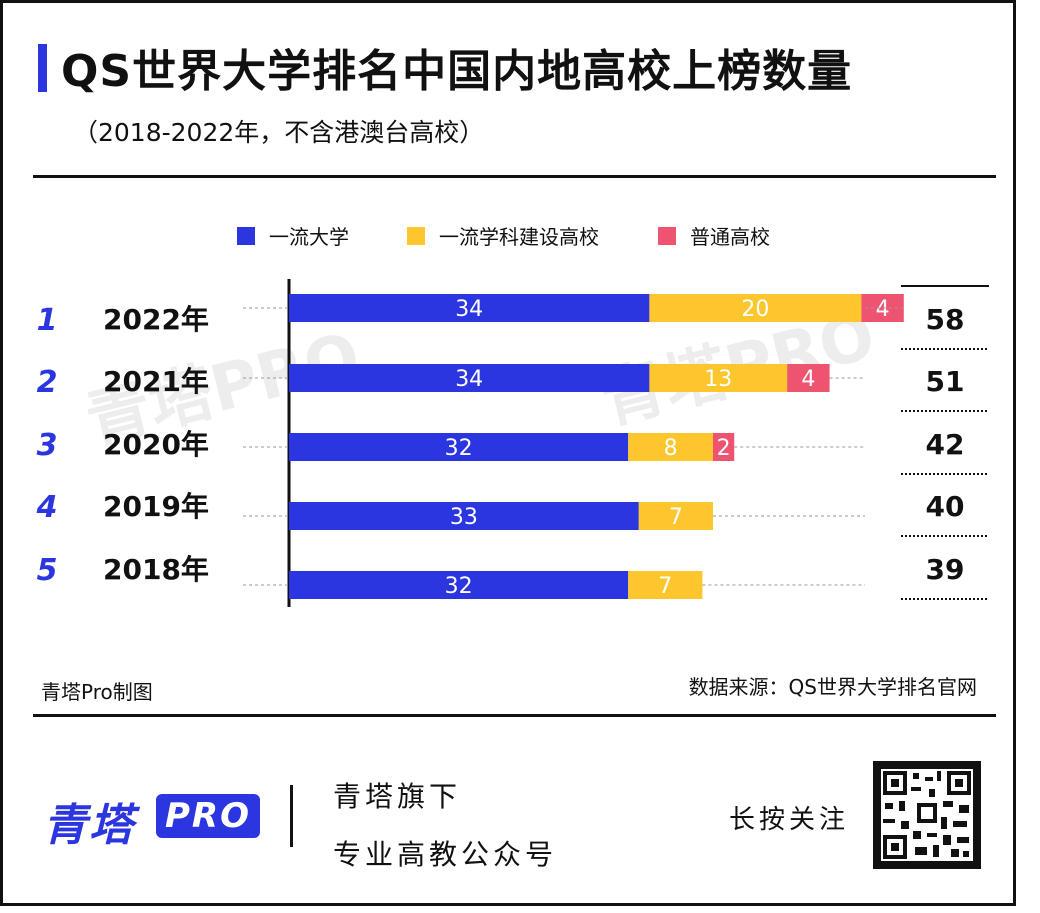  I want to click on legend-item-first-class-university: 一流大学, so click(293, 235).